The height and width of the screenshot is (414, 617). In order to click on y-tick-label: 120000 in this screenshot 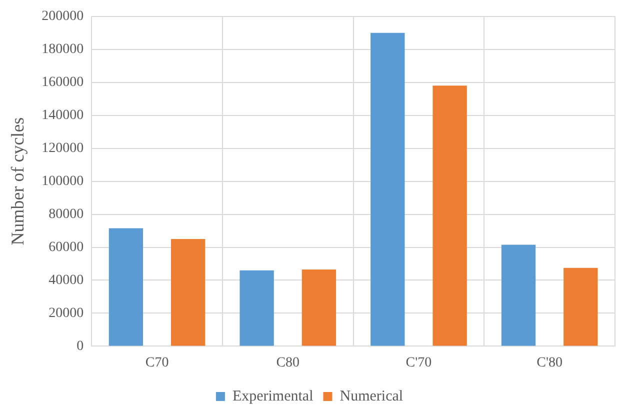, I will do `click(63, 148)`.